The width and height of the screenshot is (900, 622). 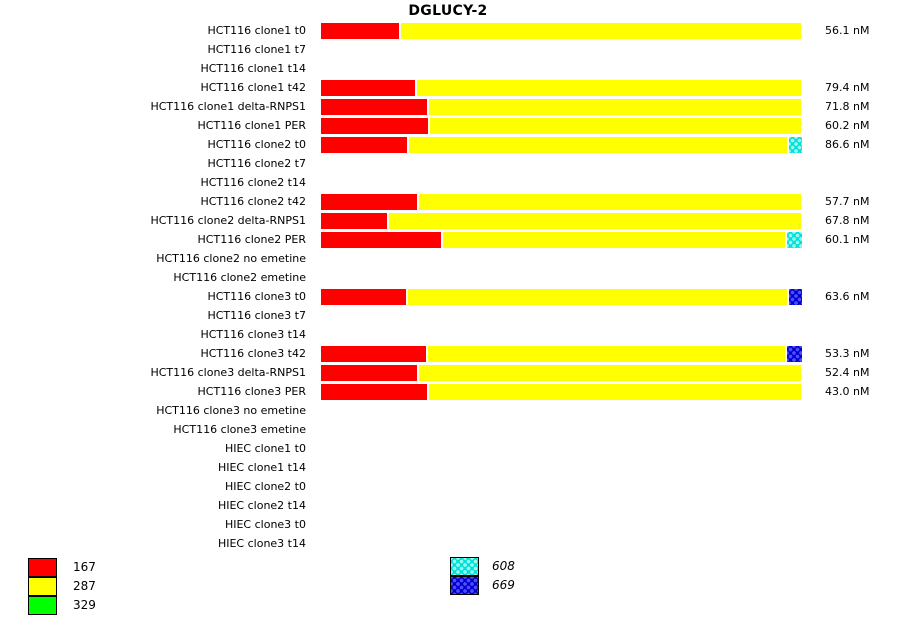 I want to click on chart-row: HCT116 clone1 t42 79.4 nM, so click(x=434, y=87).